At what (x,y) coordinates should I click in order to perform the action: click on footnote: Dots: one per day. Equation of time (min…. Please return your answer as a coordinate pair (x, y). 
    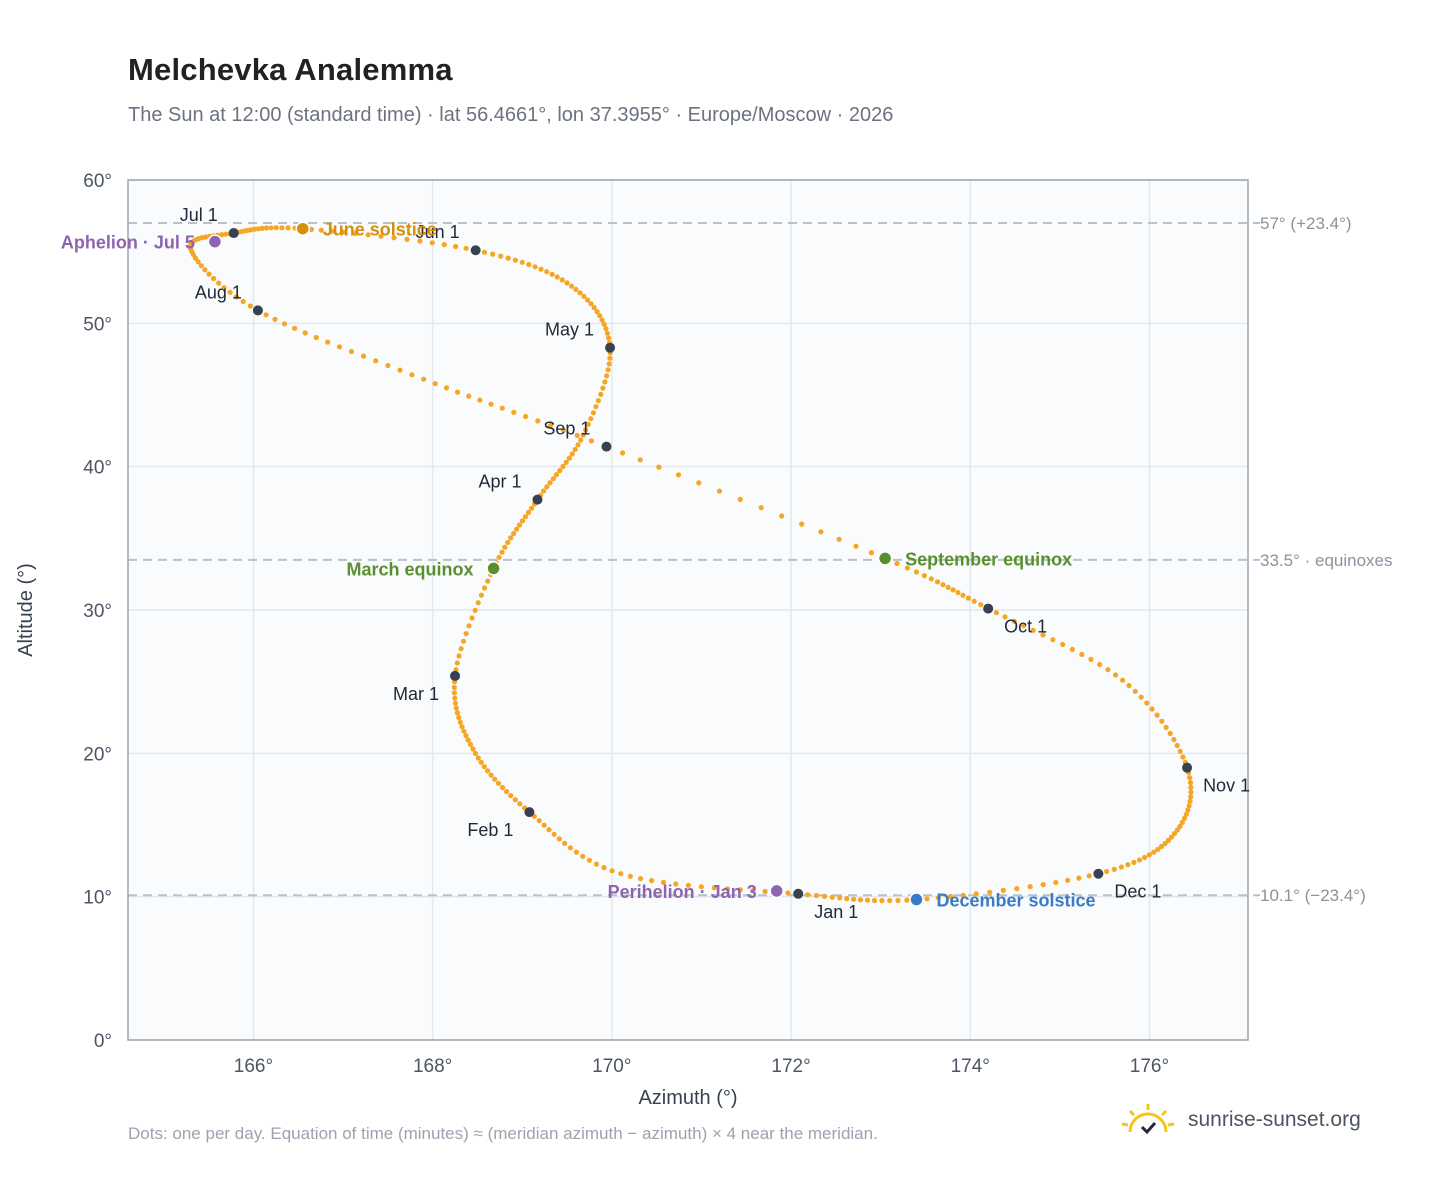
    Looking at the image, I should click on (503, 1133).